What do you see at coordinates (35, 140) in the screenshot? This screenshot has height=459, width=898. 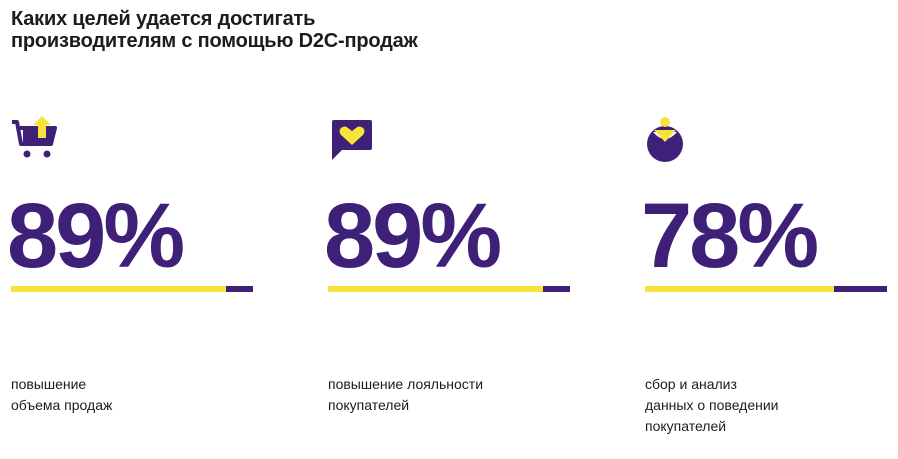 I see `cart-upload-icon` at bounding box center [35, 140].